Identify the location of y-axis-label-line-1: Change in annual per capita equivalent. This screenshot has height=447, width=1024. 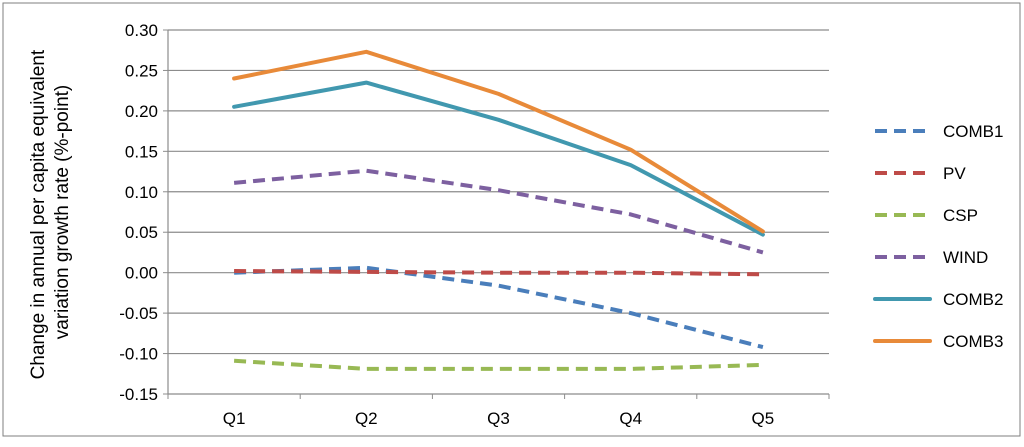
(38, 214).